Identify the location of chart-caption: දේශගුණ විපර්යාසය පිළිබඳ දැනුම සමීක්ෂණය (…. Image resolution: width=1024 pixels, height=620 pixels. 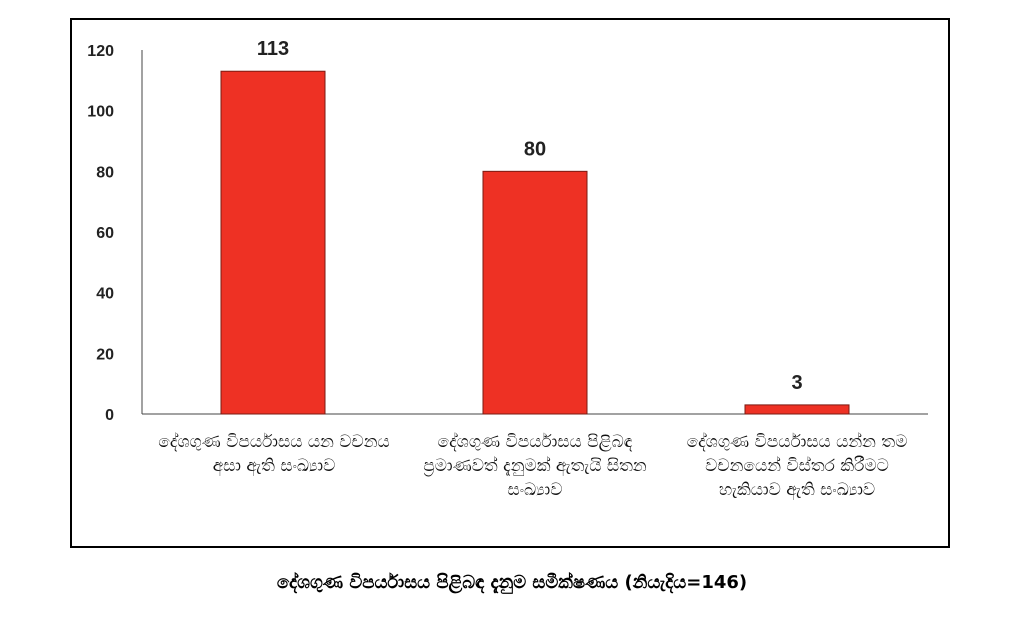
(512, 582).